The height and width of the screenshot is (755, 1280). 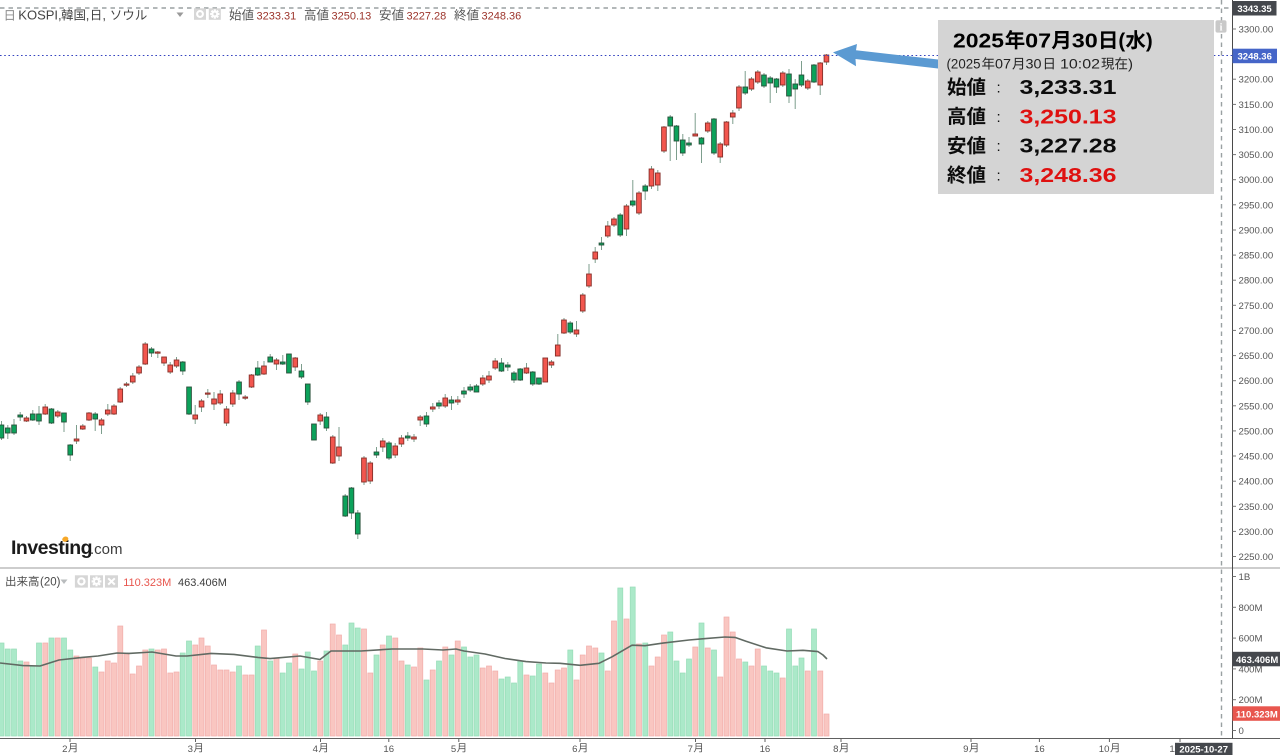 I want to click on svg-text: 3343.35, so click(x=1254, y=9).